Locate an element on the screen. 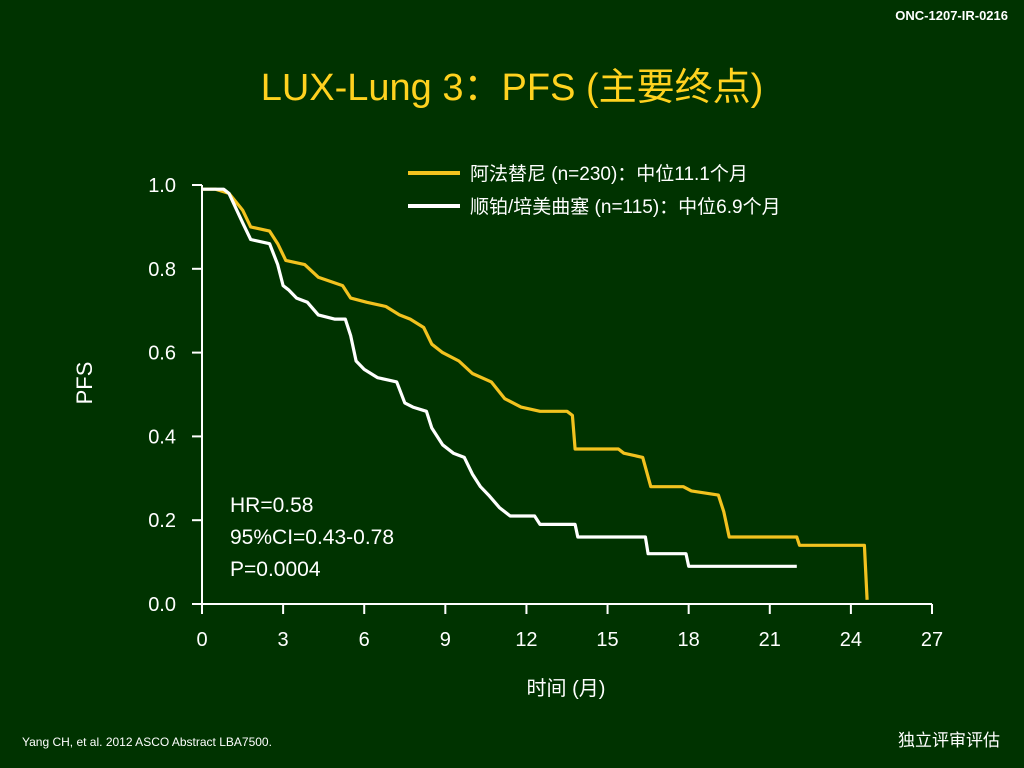 Image resolution: width=1024 pixels, height=768 pixels. y-tick-label: 0.0 is located at coordinates (162, 605).